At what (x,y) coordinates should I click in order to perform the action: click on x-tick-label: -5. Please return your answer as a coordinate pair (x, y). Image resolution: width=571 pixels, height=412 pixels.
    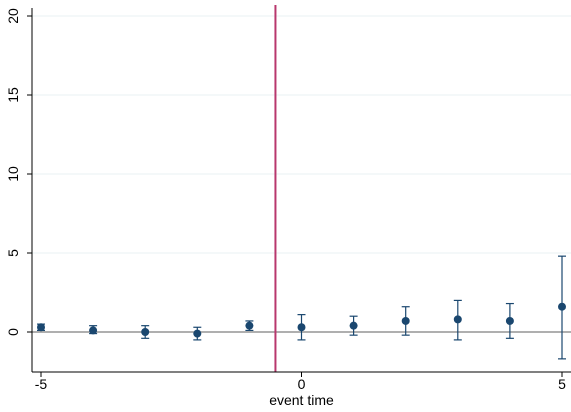
    Looking at the image, I should click on (41, 384).